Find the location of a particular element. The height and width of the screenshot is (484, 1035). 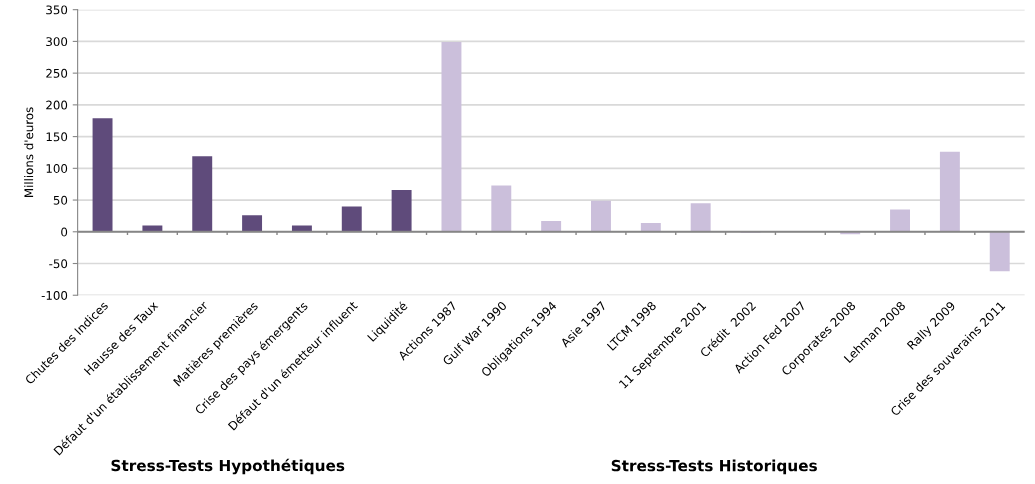

y-tick-label: -100 is located at coordinates (54, 295).